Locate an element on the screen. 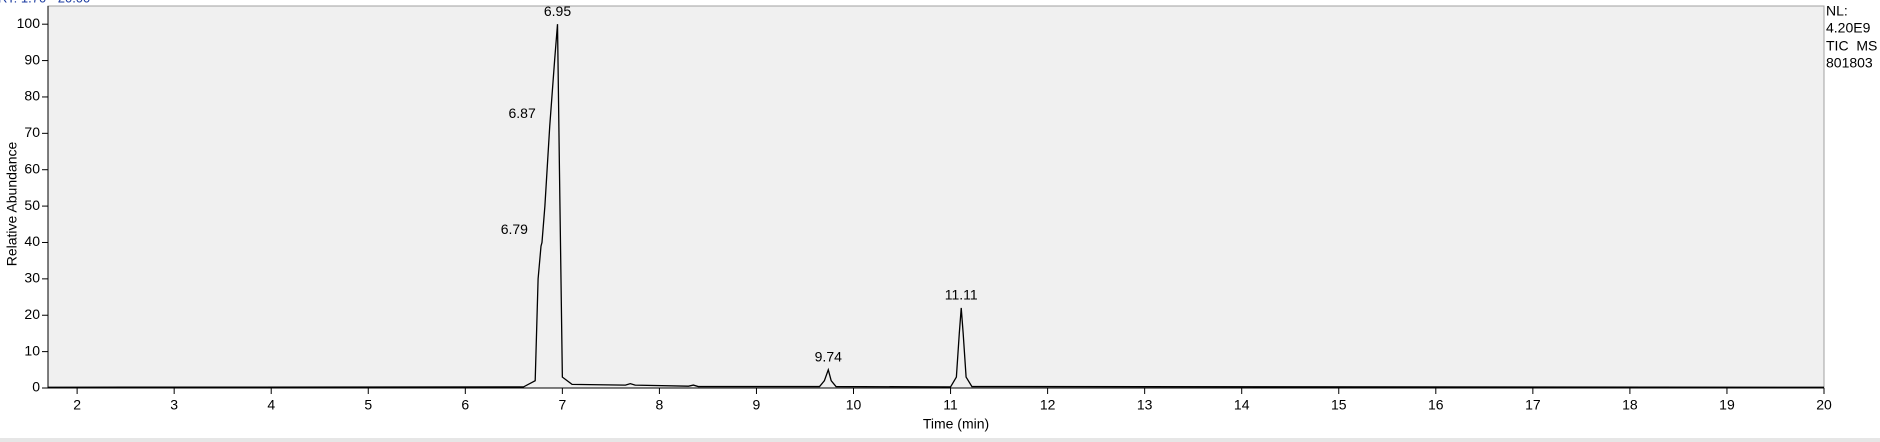  x-tick-label: 5 is located at coordinates (368, 405).